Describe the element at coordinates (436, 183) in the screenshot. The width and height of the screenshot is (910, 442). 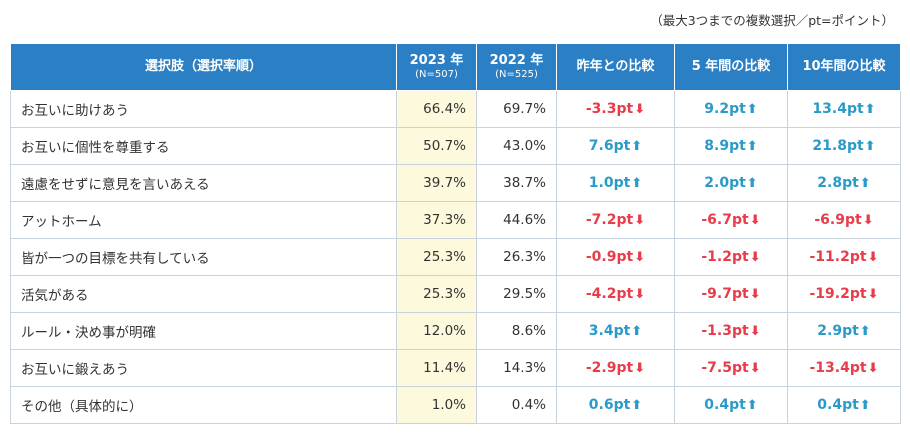
I see `value-2023: 39.7%` at that location.